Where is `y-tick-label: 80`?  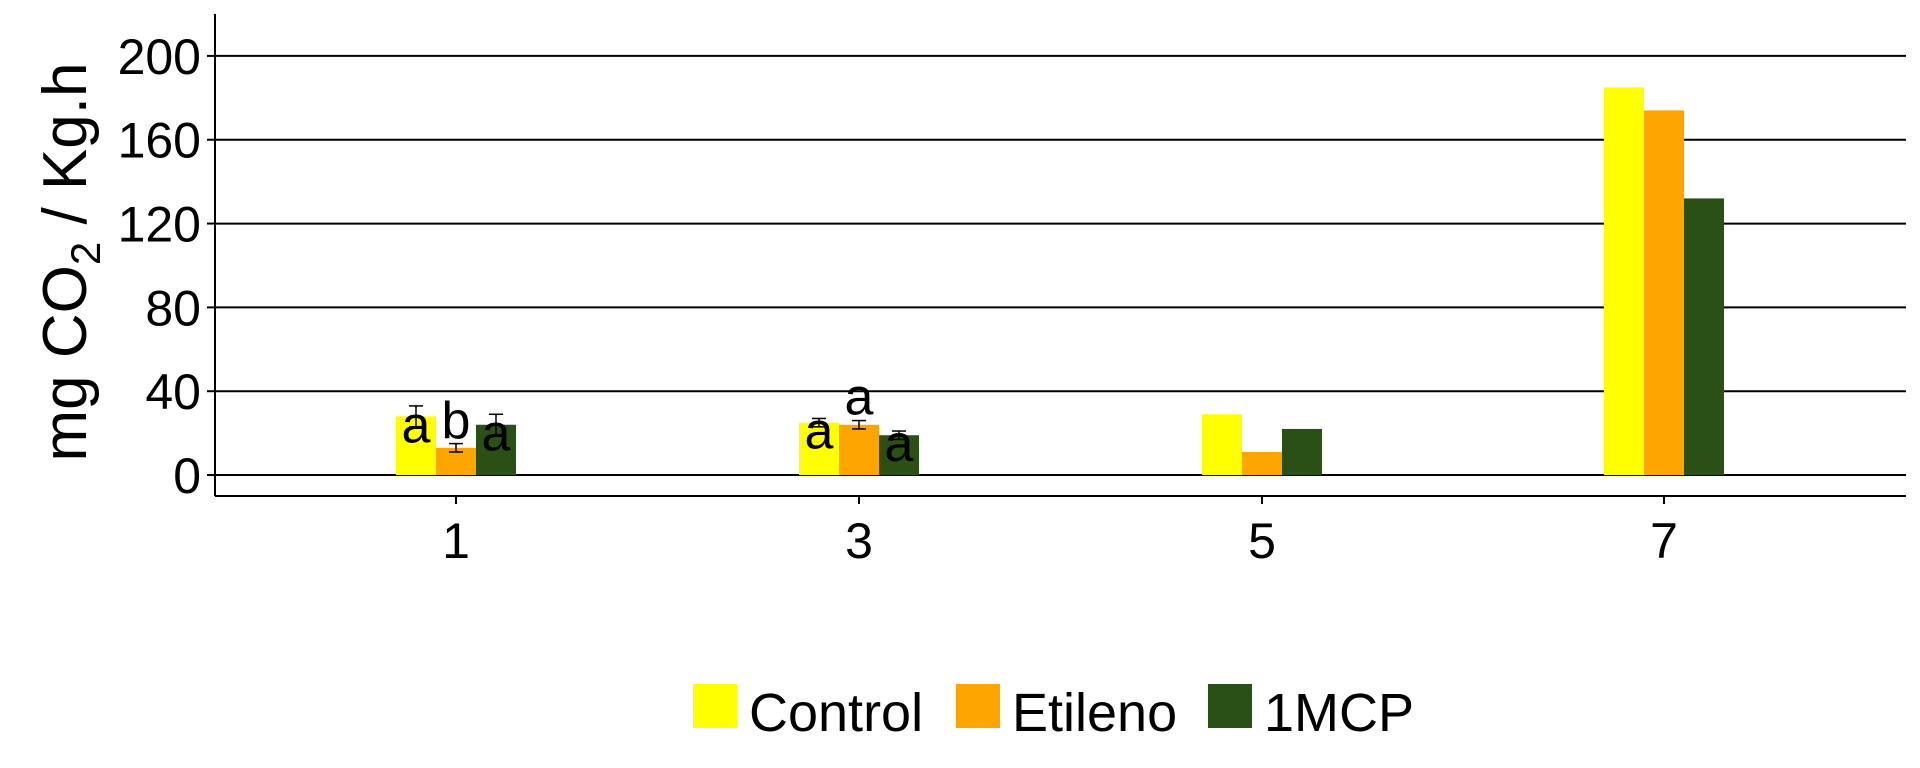 y-tick-label: 80 is located at coordinates (173, 308).